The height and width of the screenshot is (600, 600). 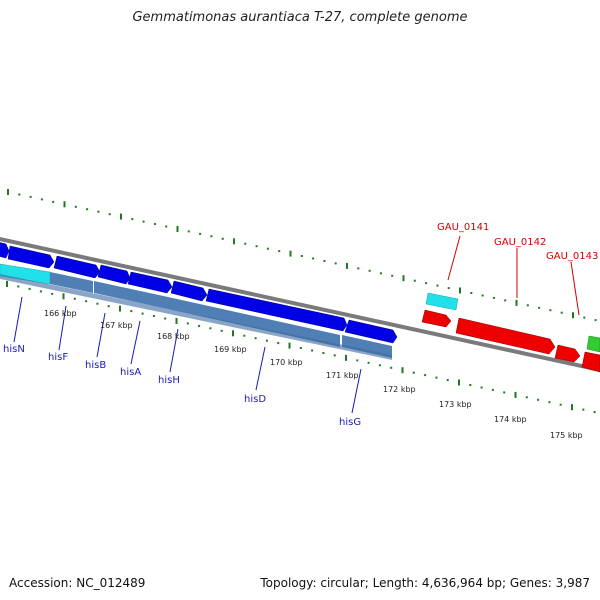 What do you see at coordinates (590, 362) in the screenshot?
I see `gene-arrow-red-edge` at bounding box center [590, 362].